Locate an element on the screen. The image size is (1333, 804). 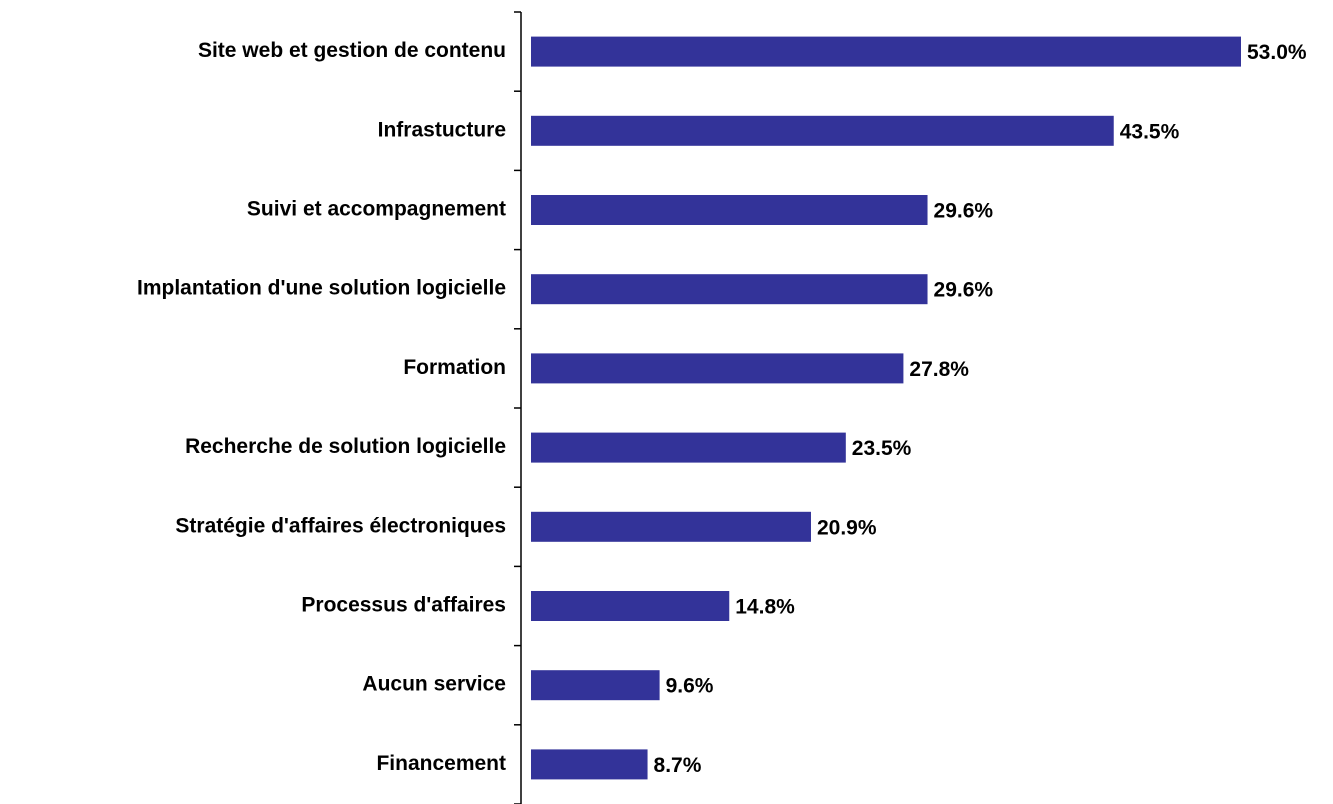
value-label: 43.5% is located at coordinates (1150, 131).